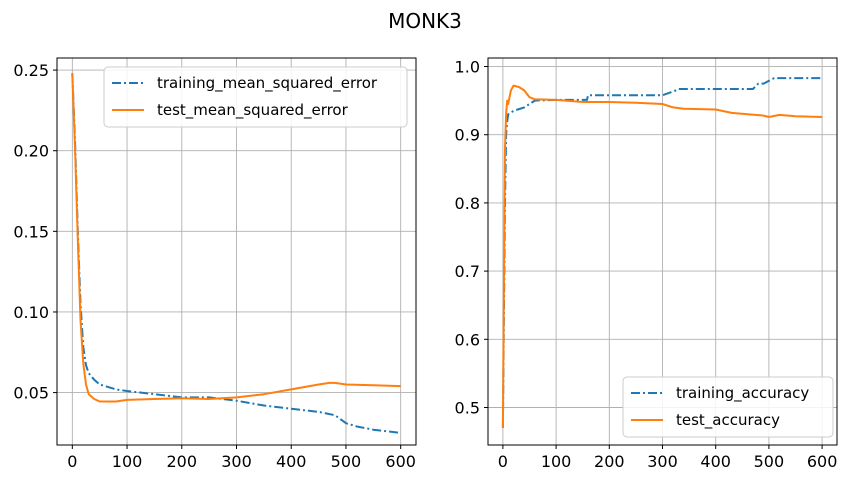 The image size is (851, 483). Describe the element at coordinates (253, 110) in the screenshot. I see `legend-label: test_mean_squared_error` at that location.